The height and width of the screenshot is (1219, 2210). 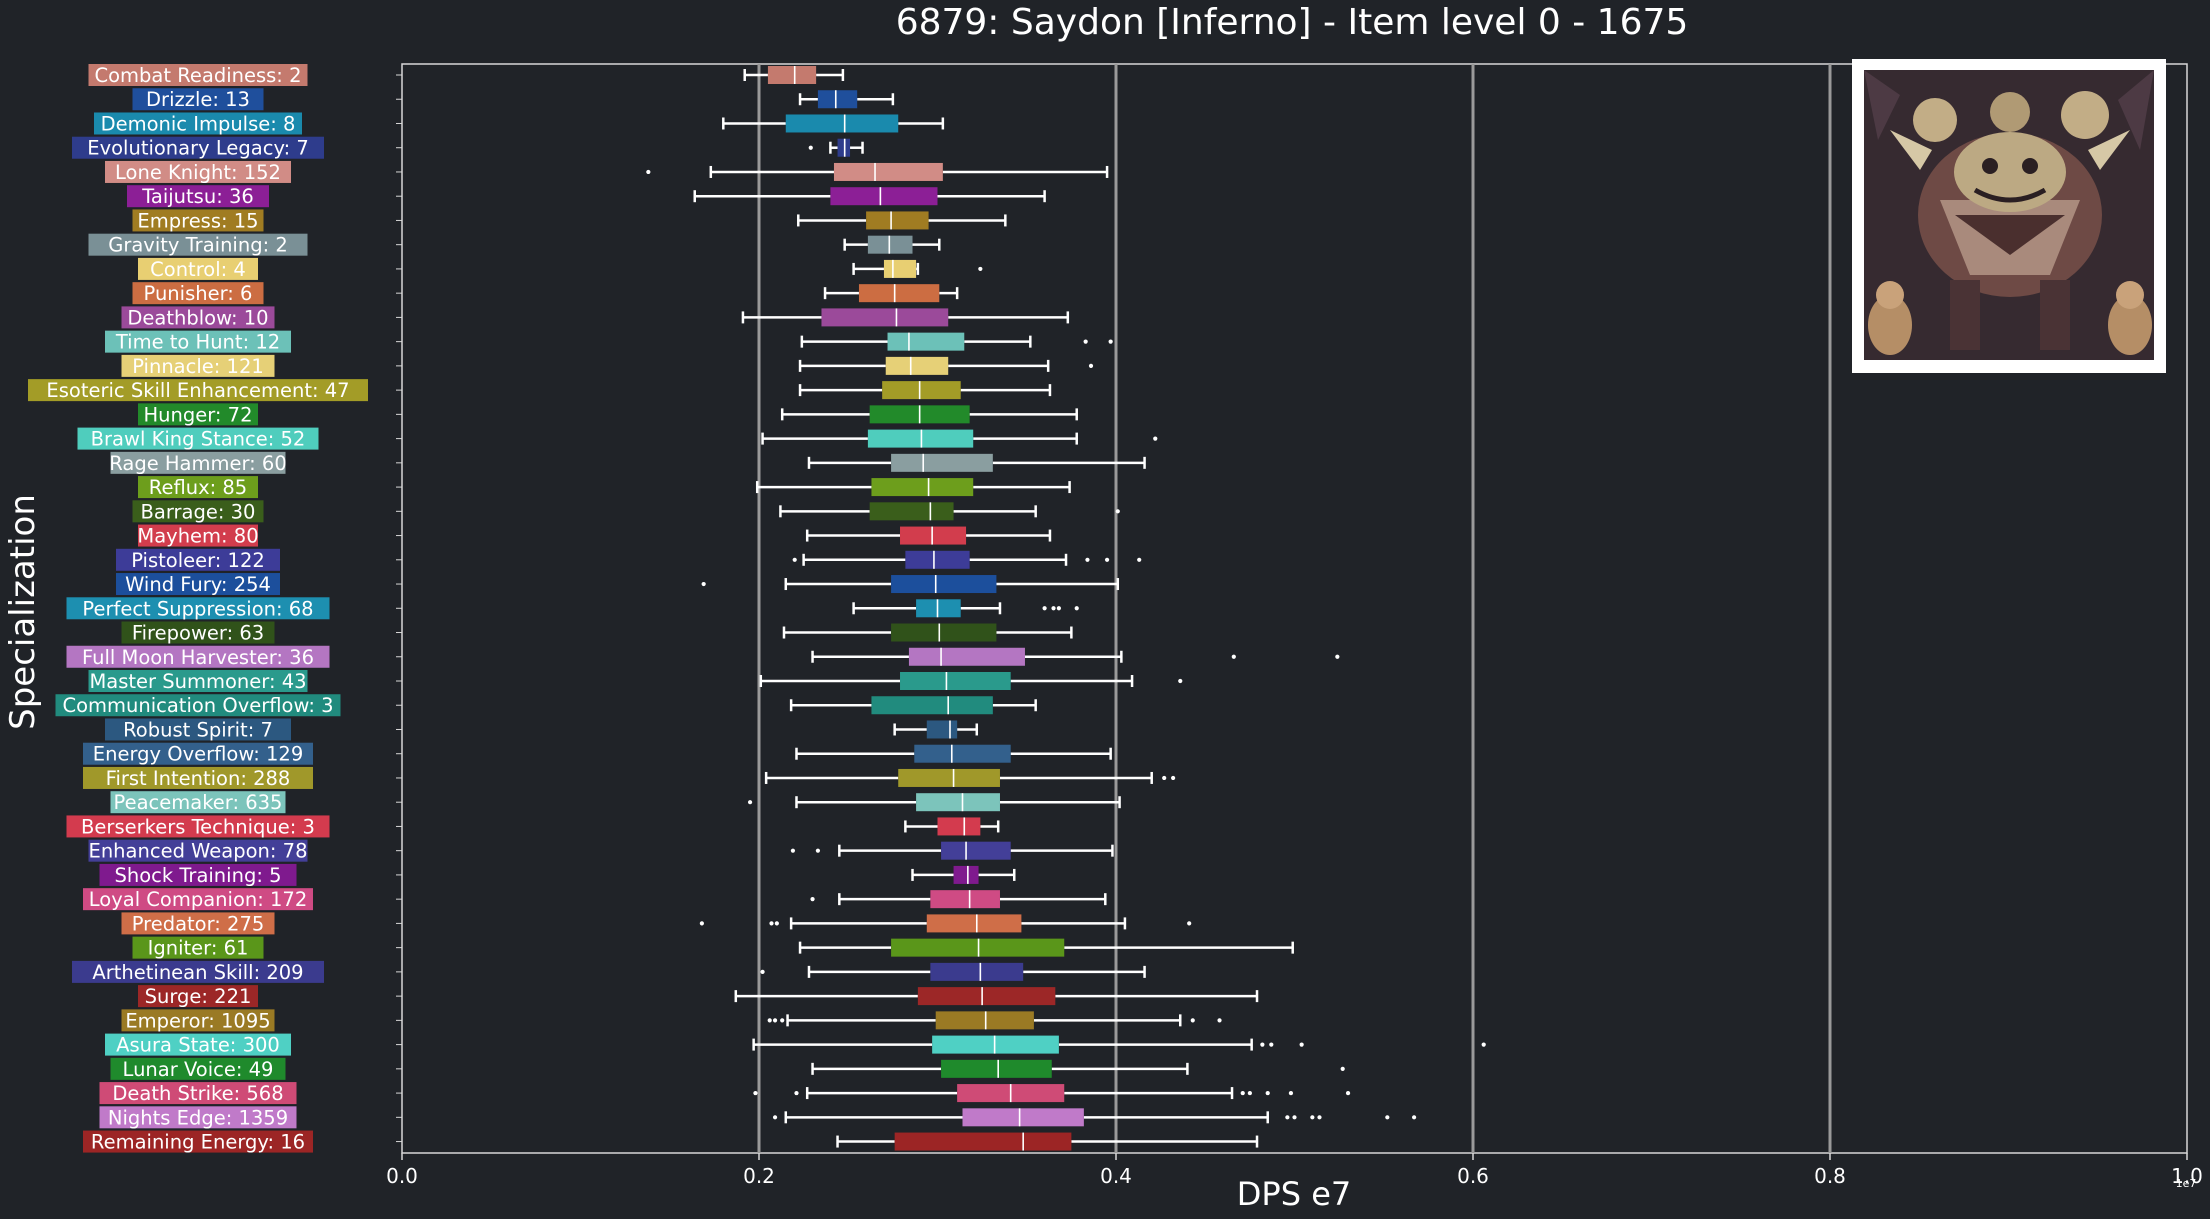 I want to click on category-label: Wind Fury: 254, so click(x=198, y=584).